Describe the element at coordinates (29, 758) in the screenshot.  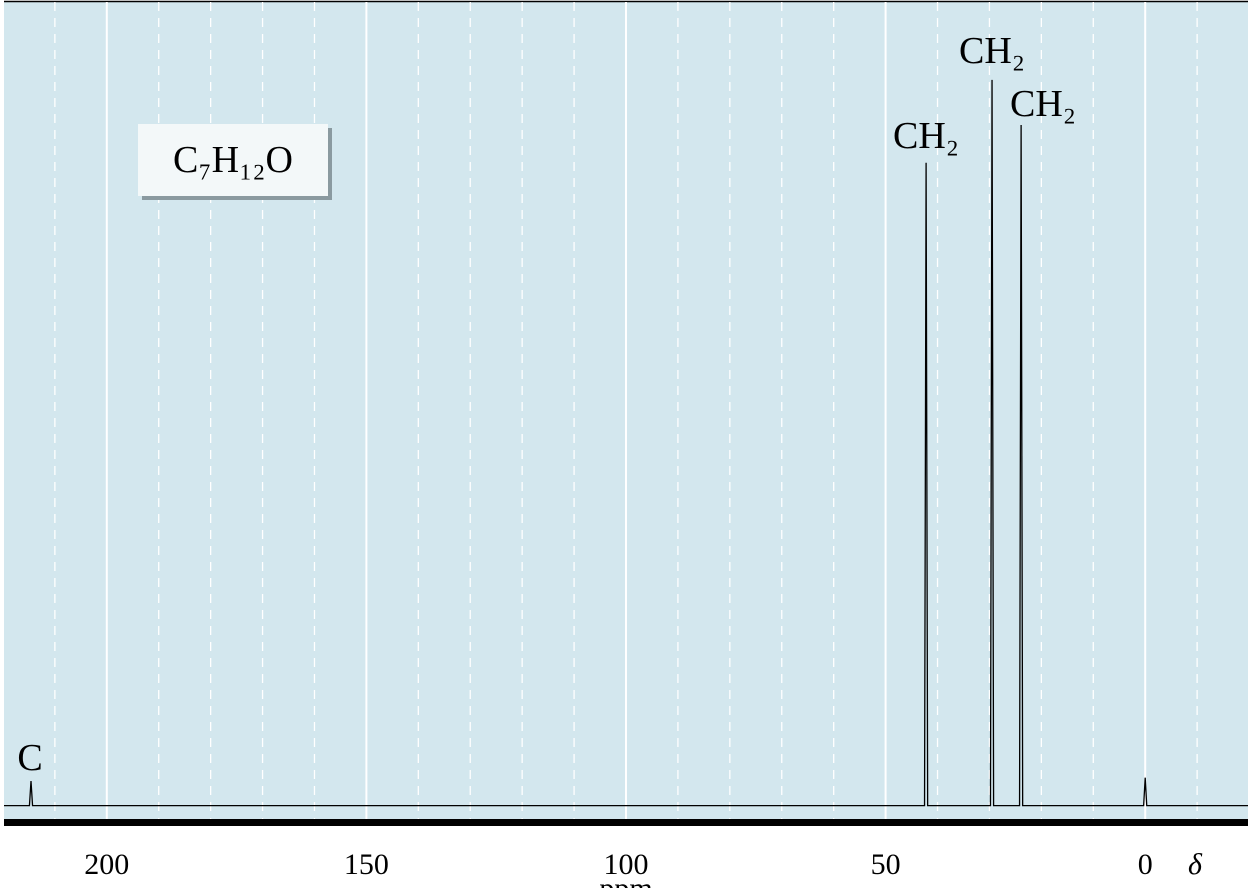
I see `peak-label: C` at that location.